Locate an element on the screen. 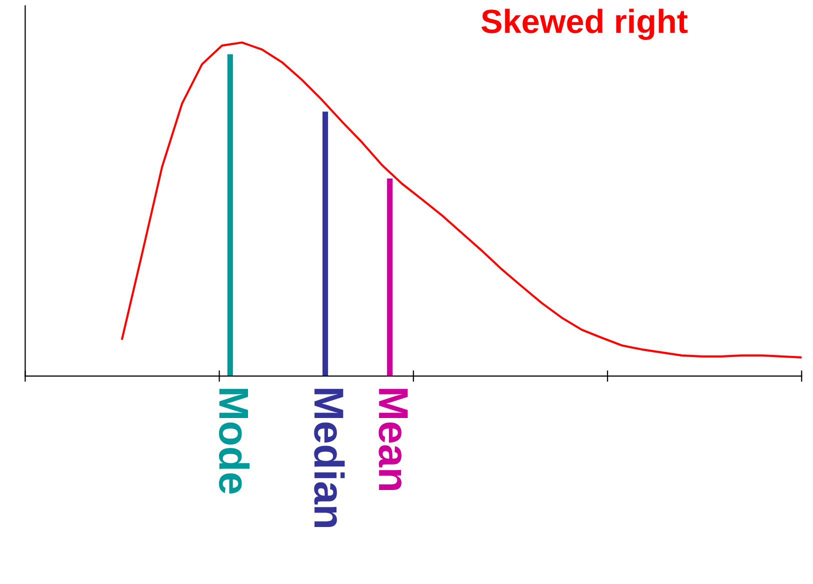 The width and height of the screenshot is (813, 584). text: Median is located at coordinates (329, 458).